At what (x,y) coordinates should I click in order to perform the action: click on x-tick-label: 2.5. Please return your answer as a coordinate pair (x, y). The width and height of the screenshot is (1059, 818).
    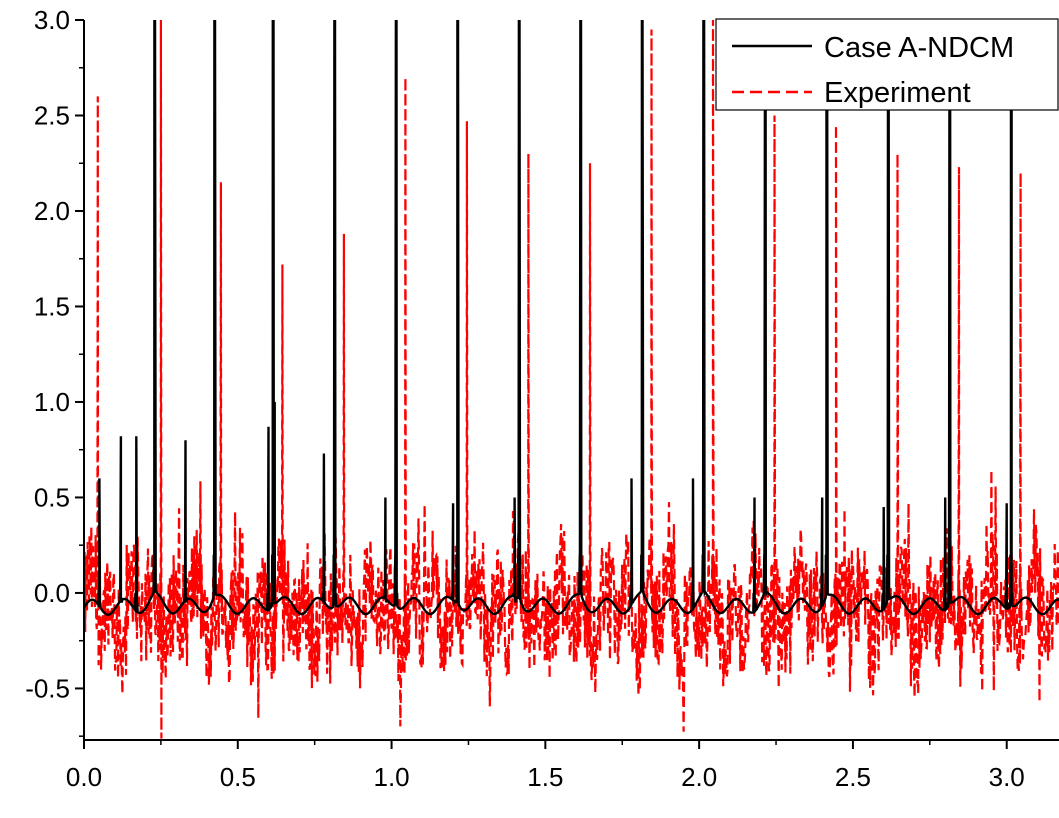
    Looking at the image, I should click on (853, 777).